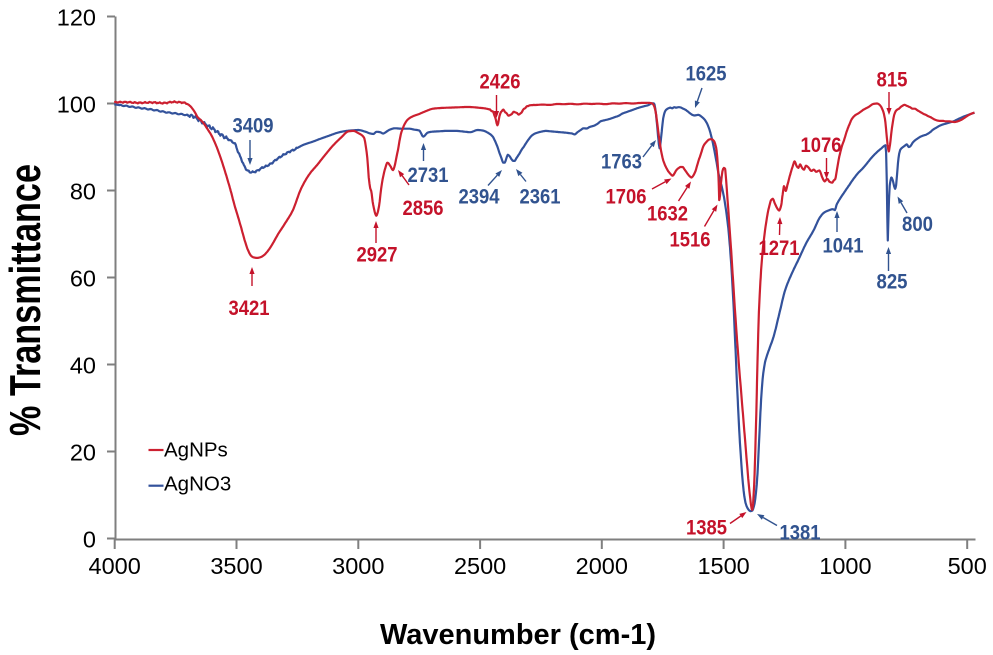 The image size is (993, 655). What do you see at coordinates (821, 144) in the screenshot?
I see `svg-text: 1076` at bounding box center [821, 144].